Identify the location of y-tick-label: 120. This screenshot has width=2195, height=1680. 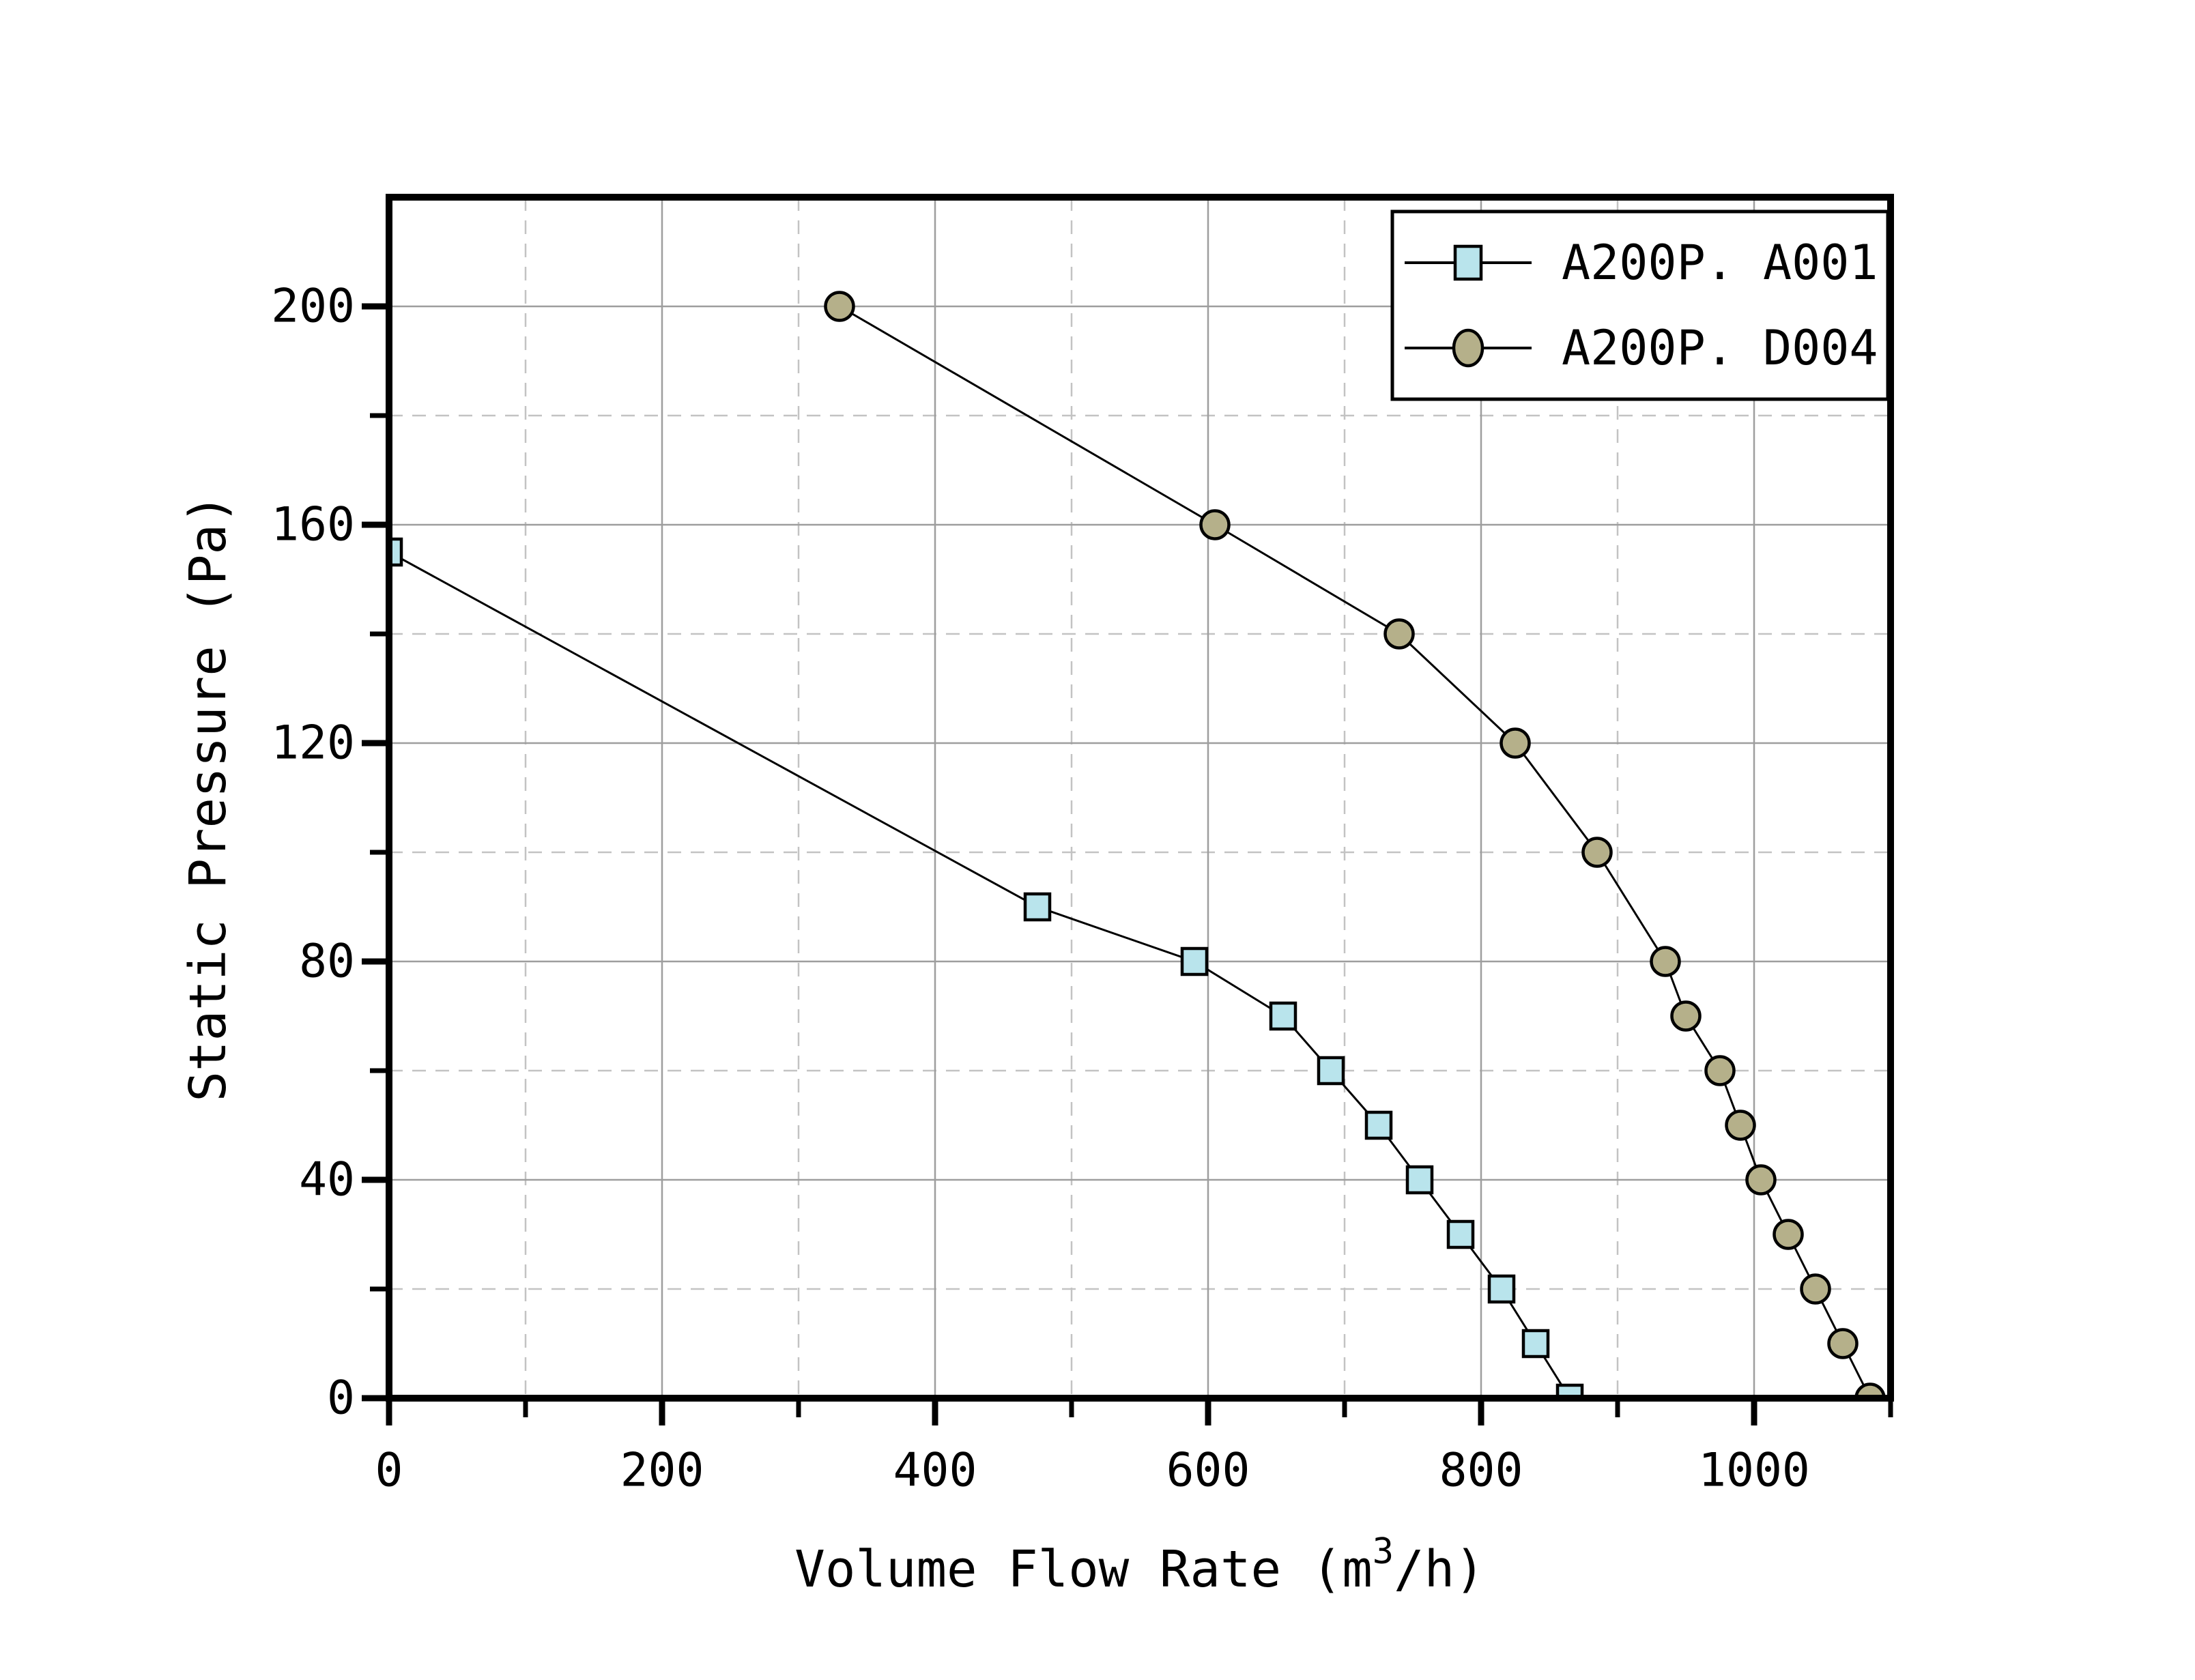
(313, 743).